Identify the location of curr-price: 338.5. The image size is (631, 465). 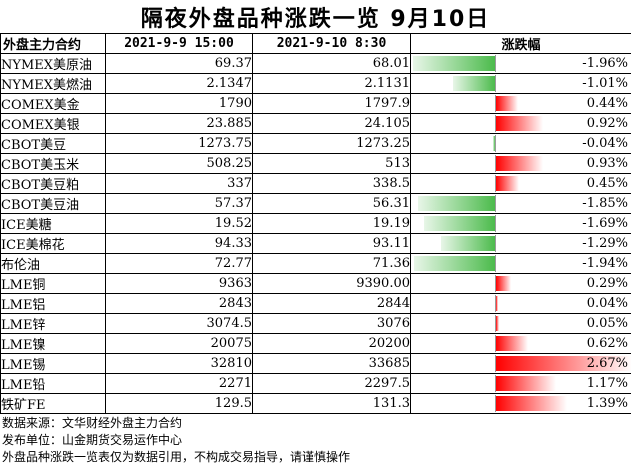
(331, 183).